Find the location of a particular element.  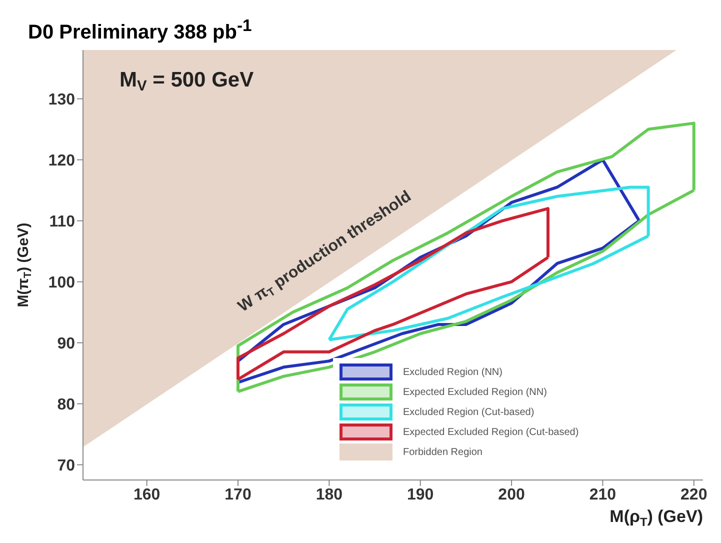

x-tick-label: 220 is located at coordinates (694, 495).